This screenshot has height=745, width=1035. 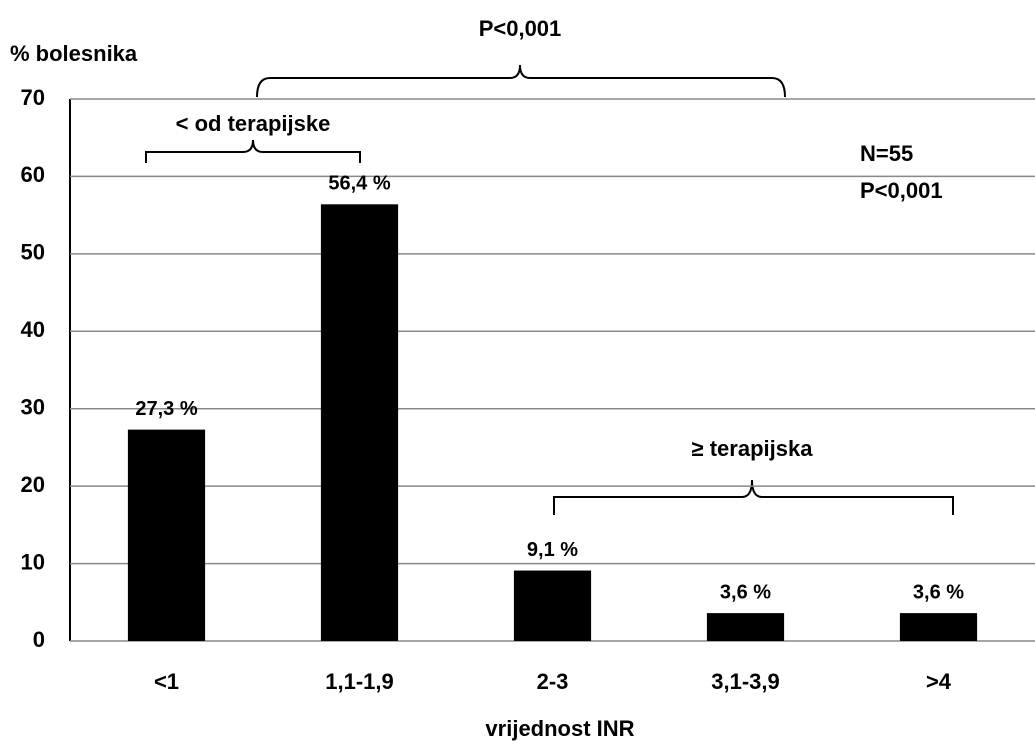 I want to click on y-tick-label: 20, so click(x=33, y=484).